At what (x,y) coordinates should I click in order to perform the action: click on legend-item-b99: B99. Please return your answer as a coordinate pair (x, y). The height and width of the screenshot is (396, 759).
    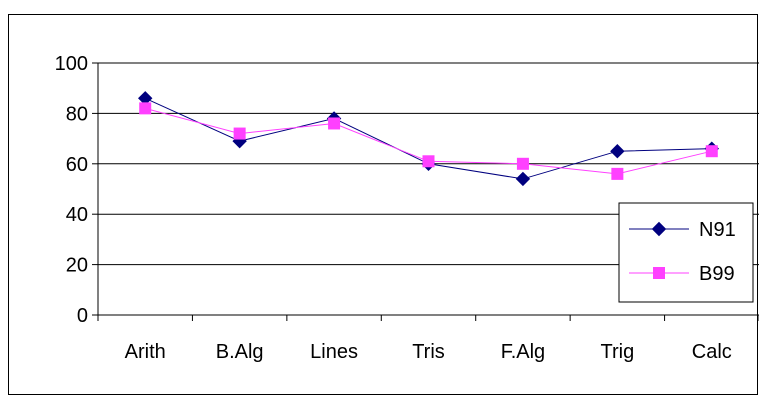
    Looking at the image, I should click on (682, 274).